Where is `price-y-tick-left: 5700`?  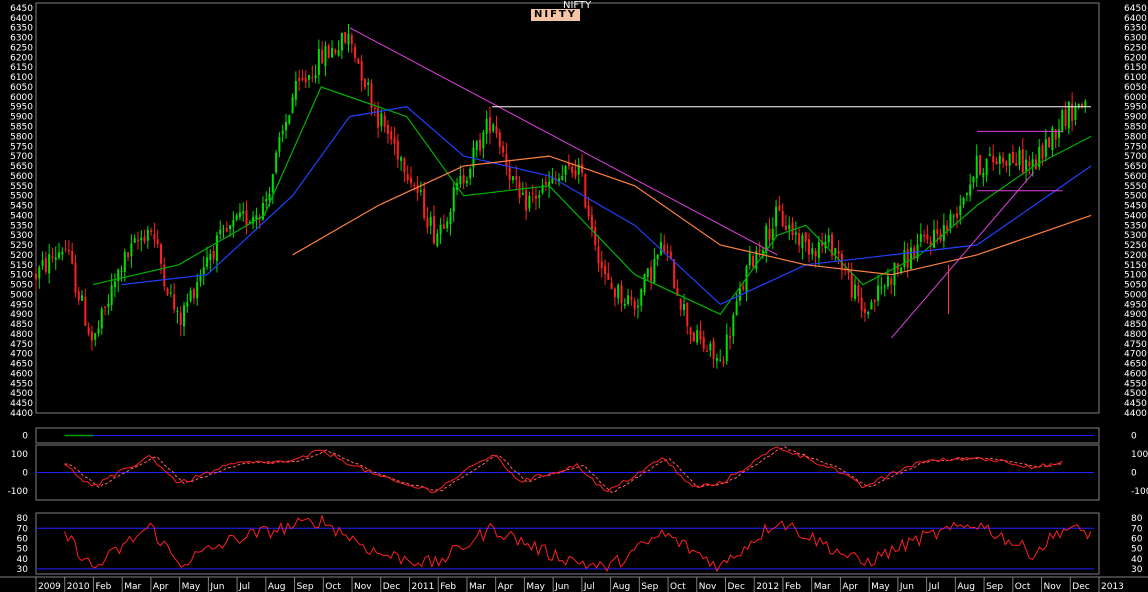
price-y-tick-left: 5700 is located at coordinates (21, 157).